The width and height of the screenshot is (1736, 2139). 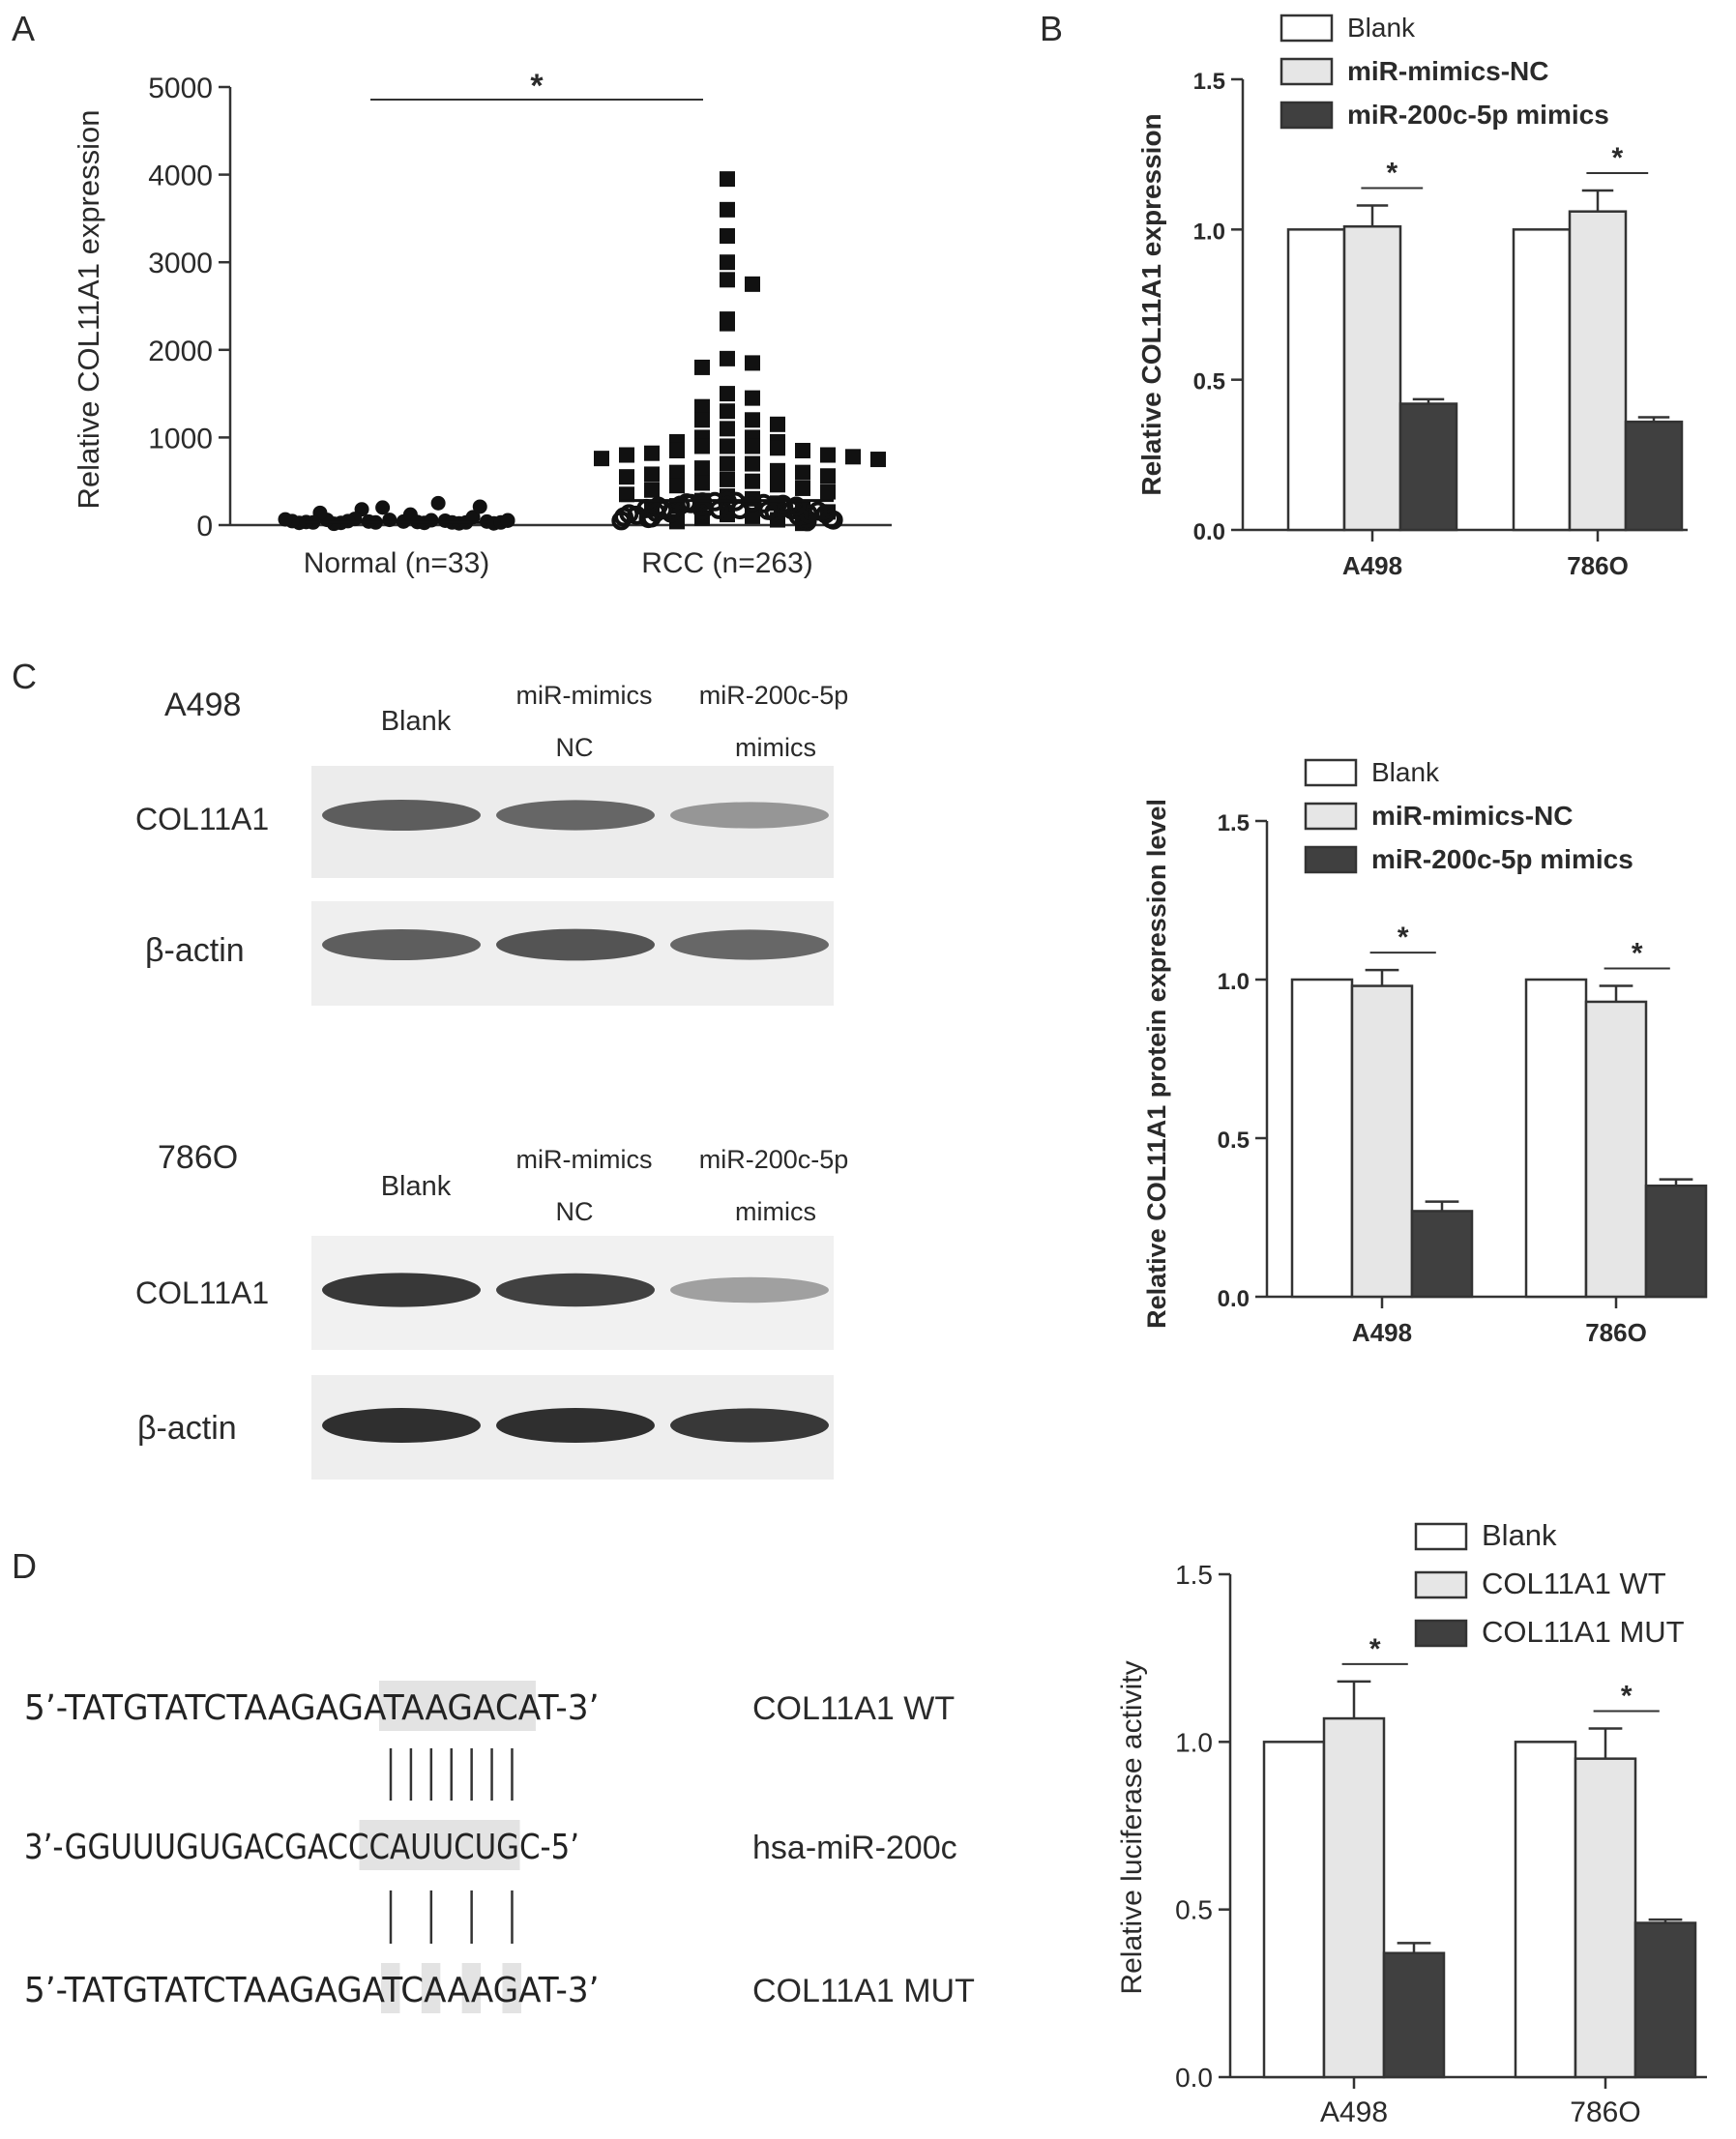 I want to click on cell-line-label: 786O, so click(x=198, y=1157).